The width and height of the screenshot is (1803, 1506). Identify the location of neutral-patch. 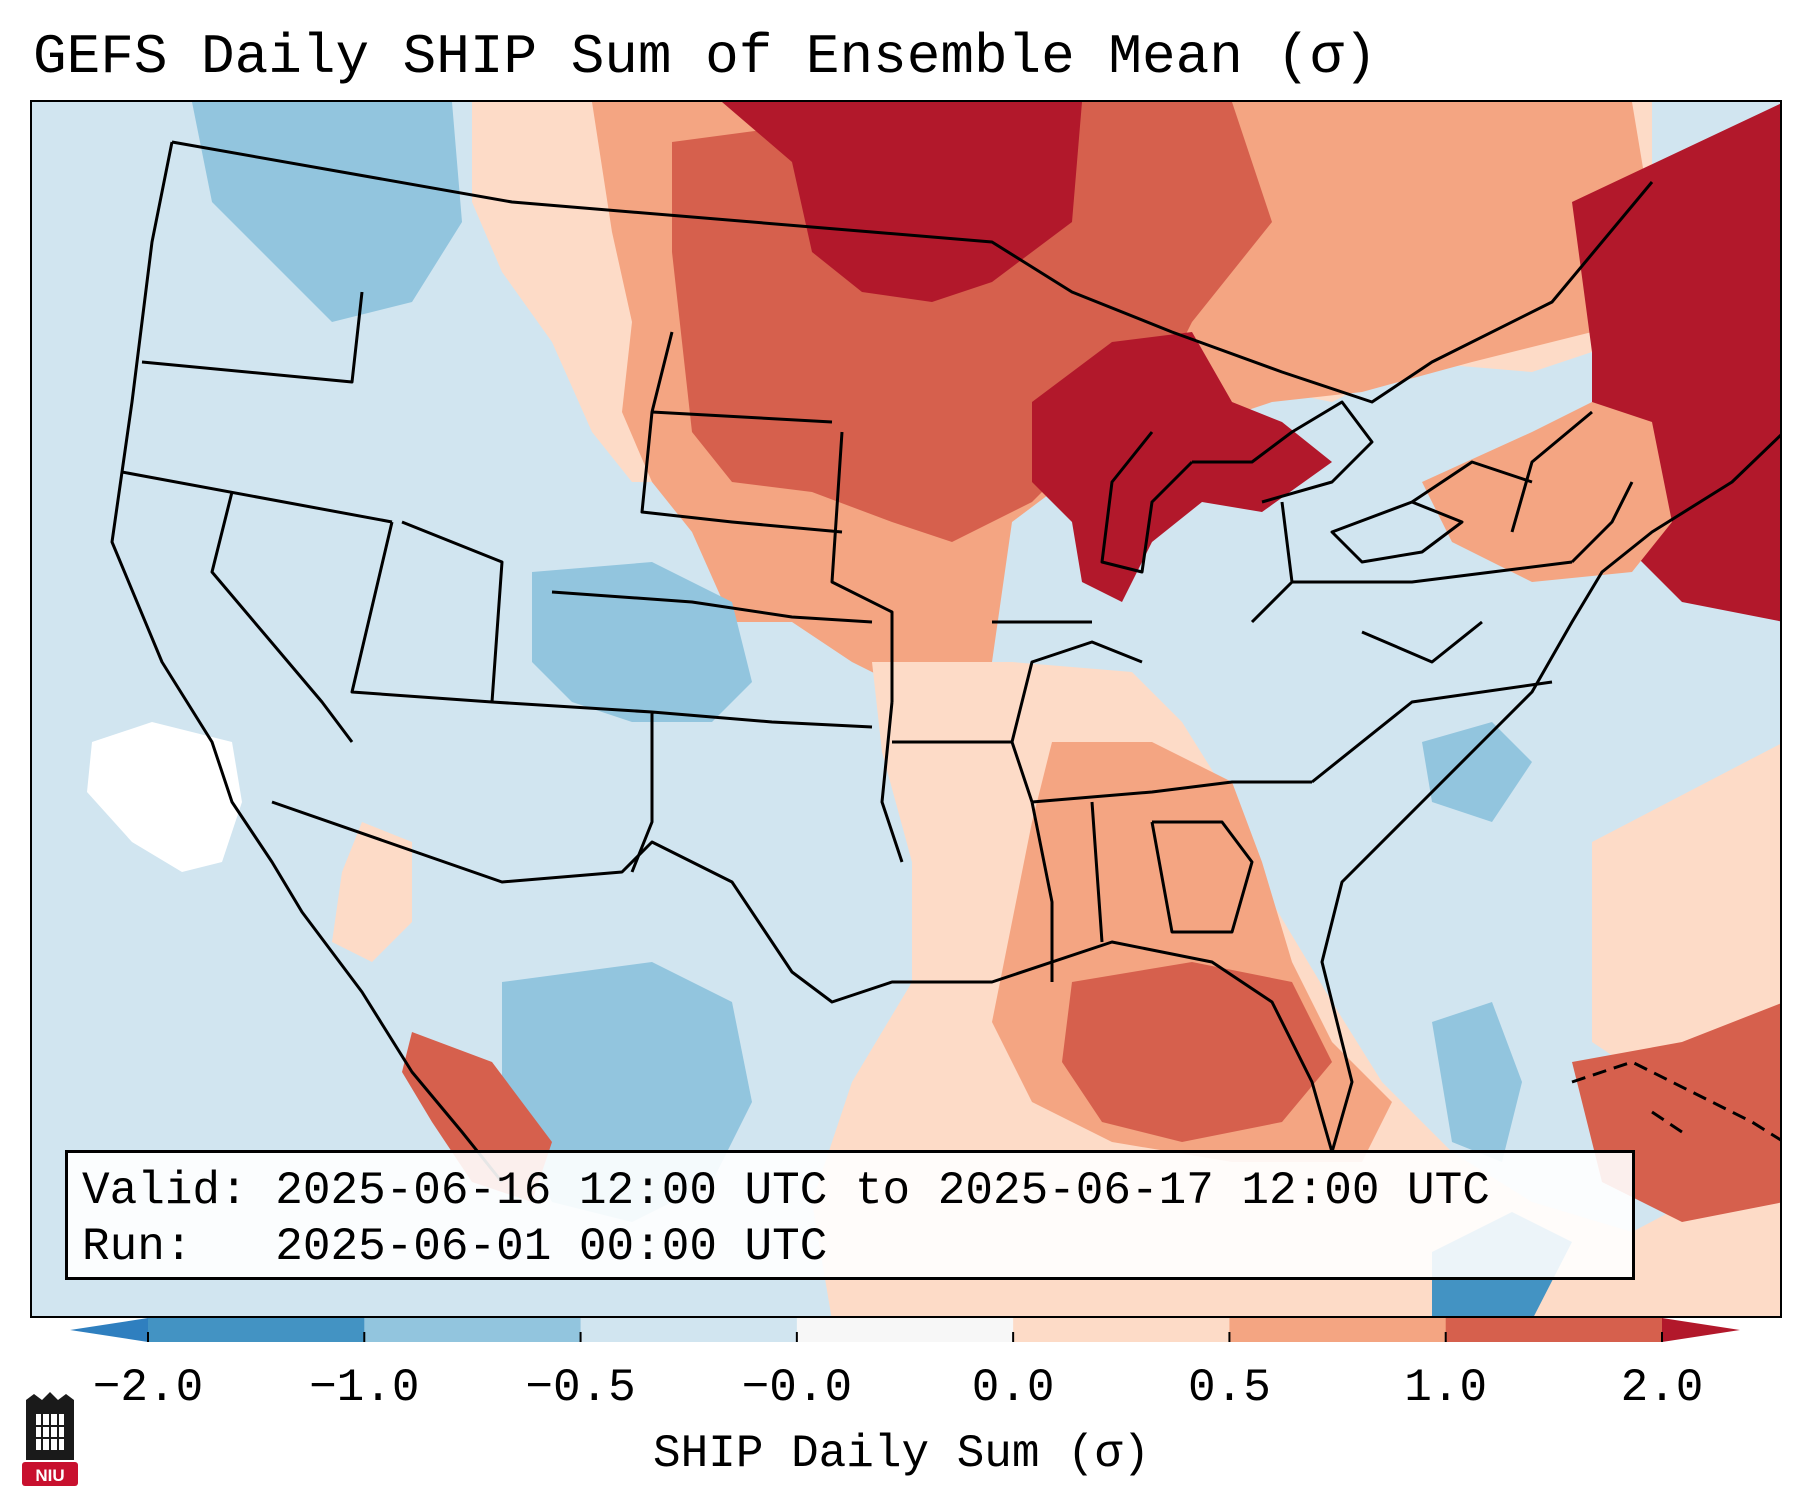
(164, 797).